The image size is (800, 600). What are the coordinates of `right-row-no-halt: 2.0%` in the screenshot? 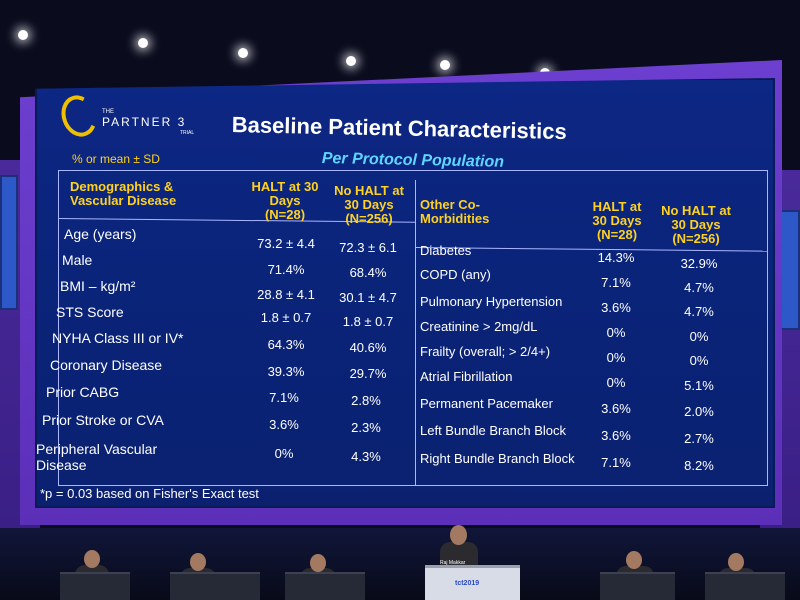 It's located at (699, 411).